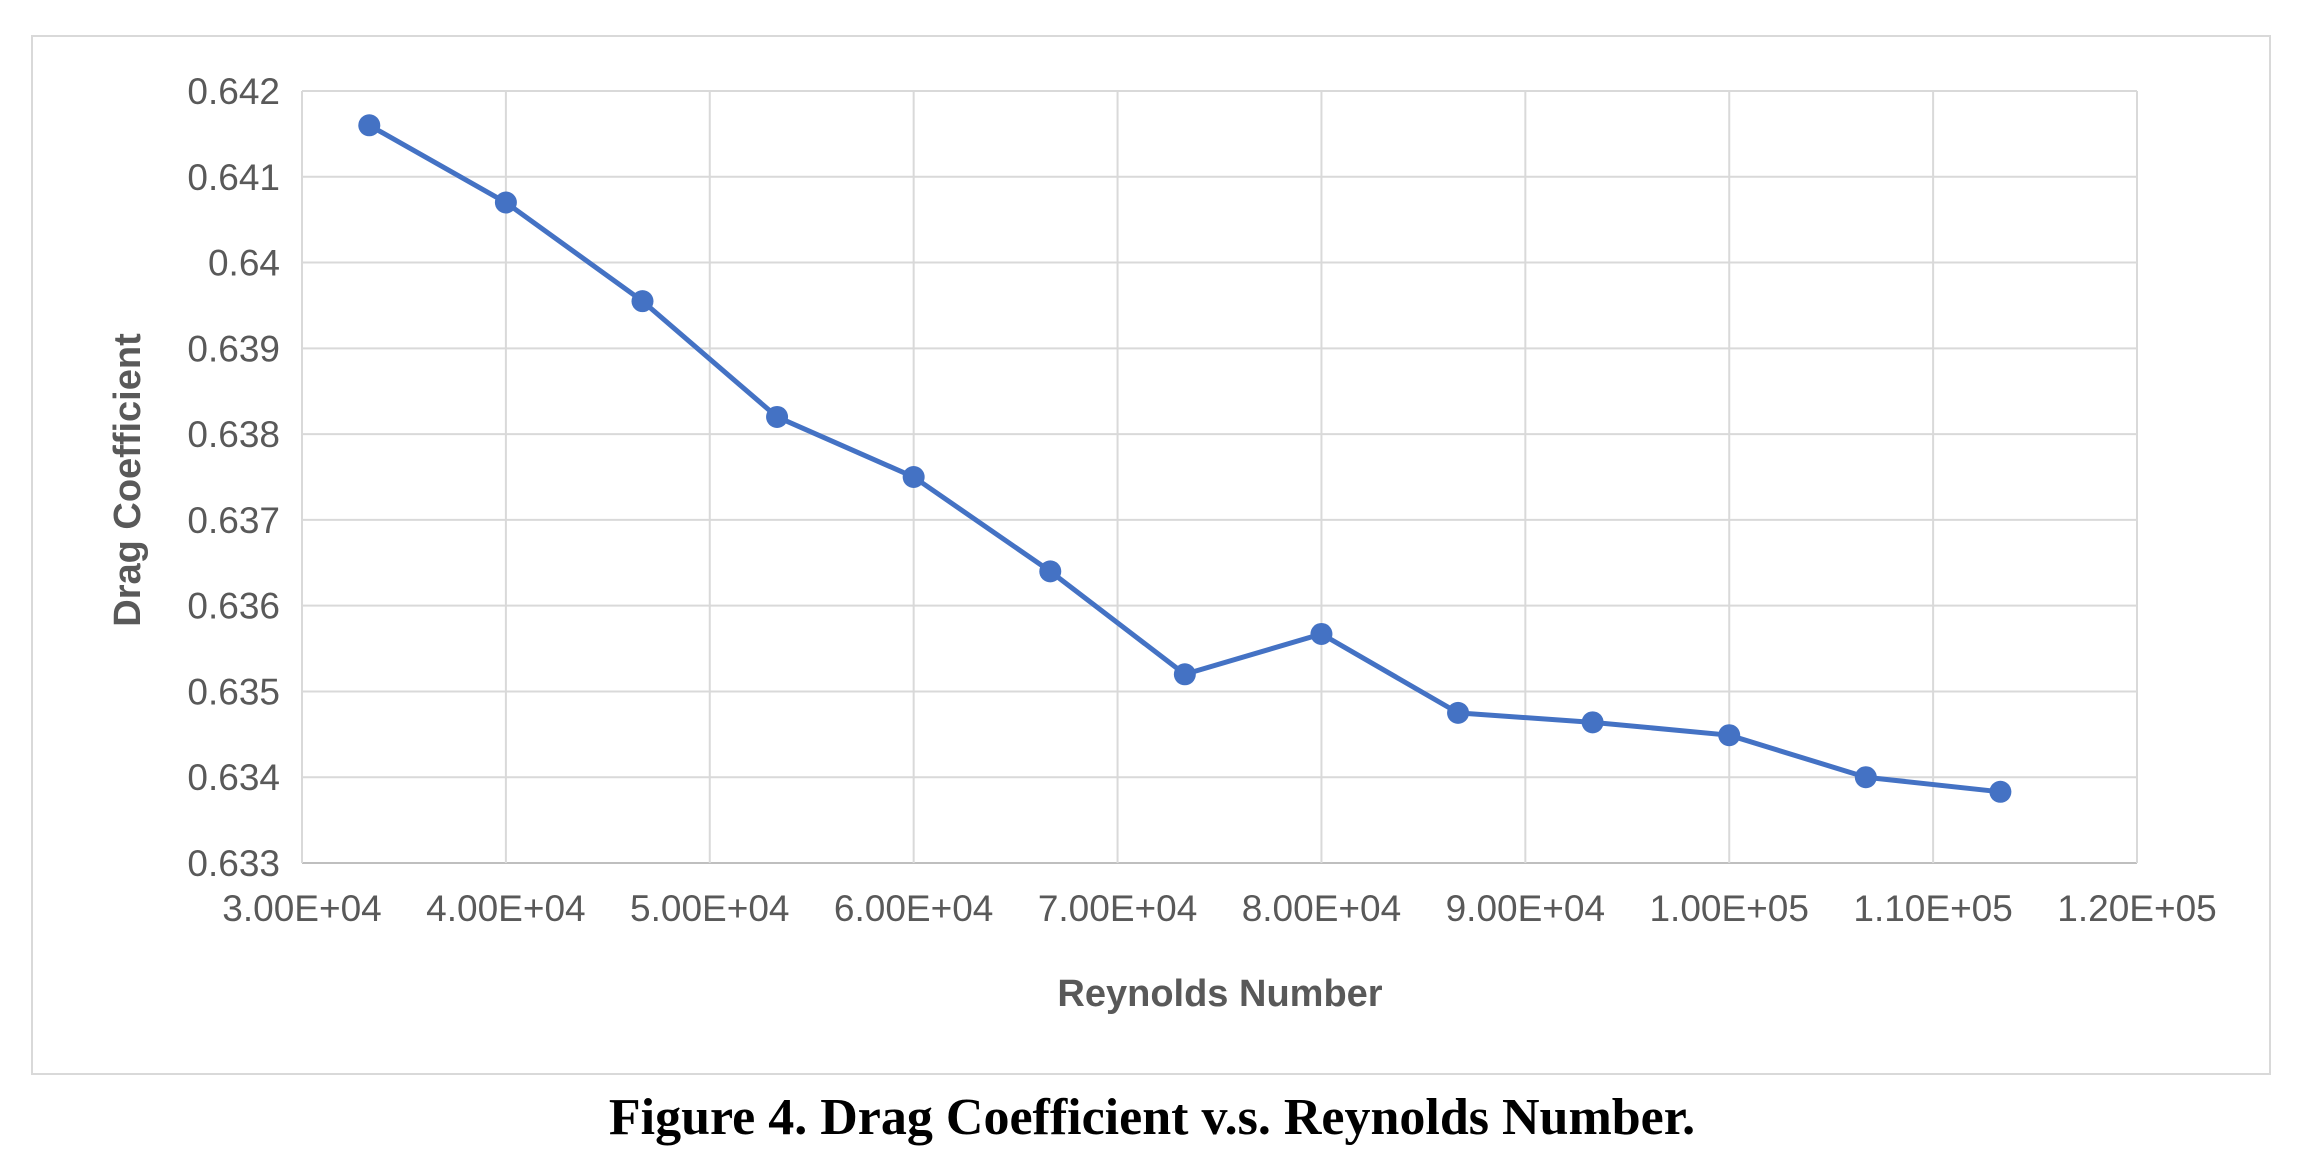 The image size is (2304, 1171). Describe the element at coordinates (505, 908) in the screenshot. I see `x-tick-label: 4.00E+04` at that location.